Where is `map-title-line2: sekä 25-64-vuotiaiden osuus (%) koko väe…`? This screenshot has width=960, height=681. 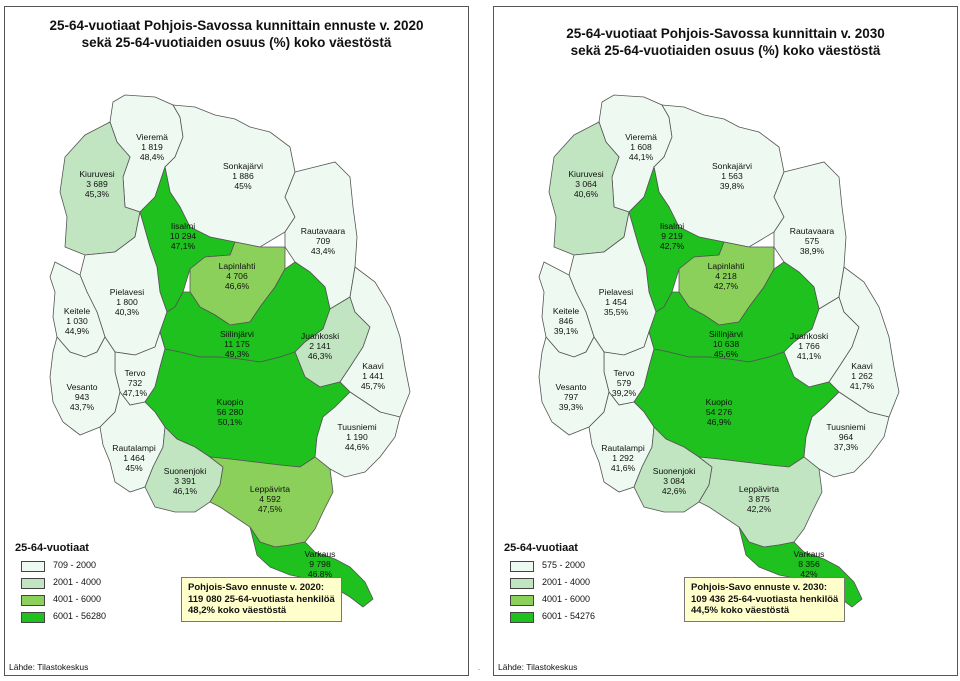
map-title-line2: sekä 25-64-vuotiaiden osuus (%) koko väe… is located at coordinates (236, 42).